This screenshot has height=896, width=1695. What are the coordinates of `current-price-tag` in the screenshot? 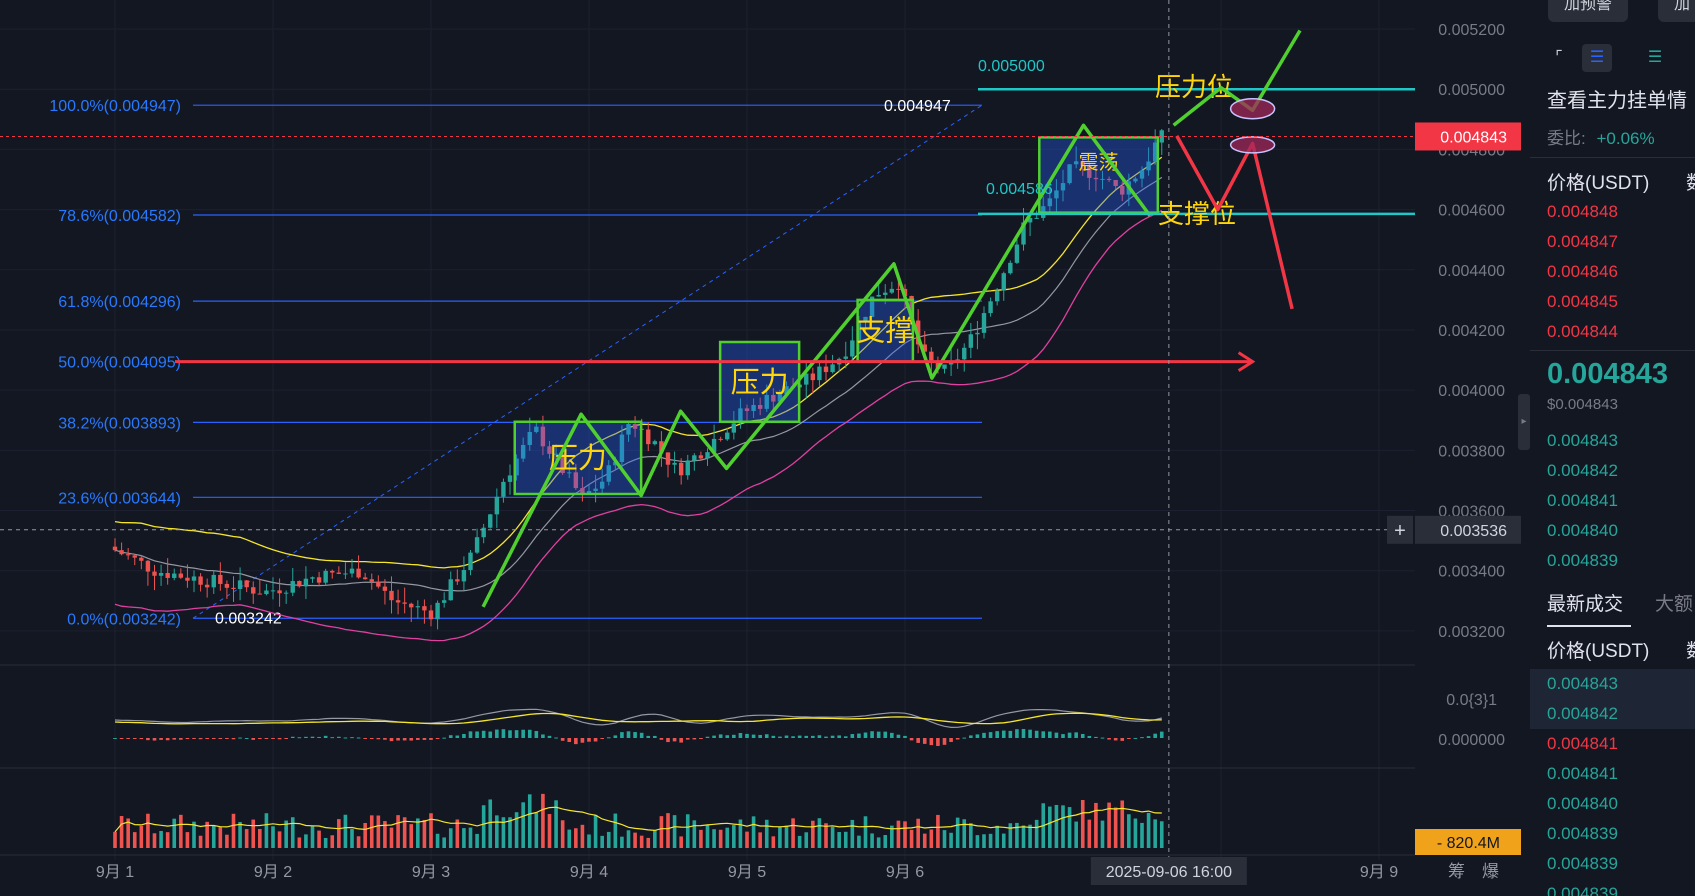 It's located at (1468, 136).